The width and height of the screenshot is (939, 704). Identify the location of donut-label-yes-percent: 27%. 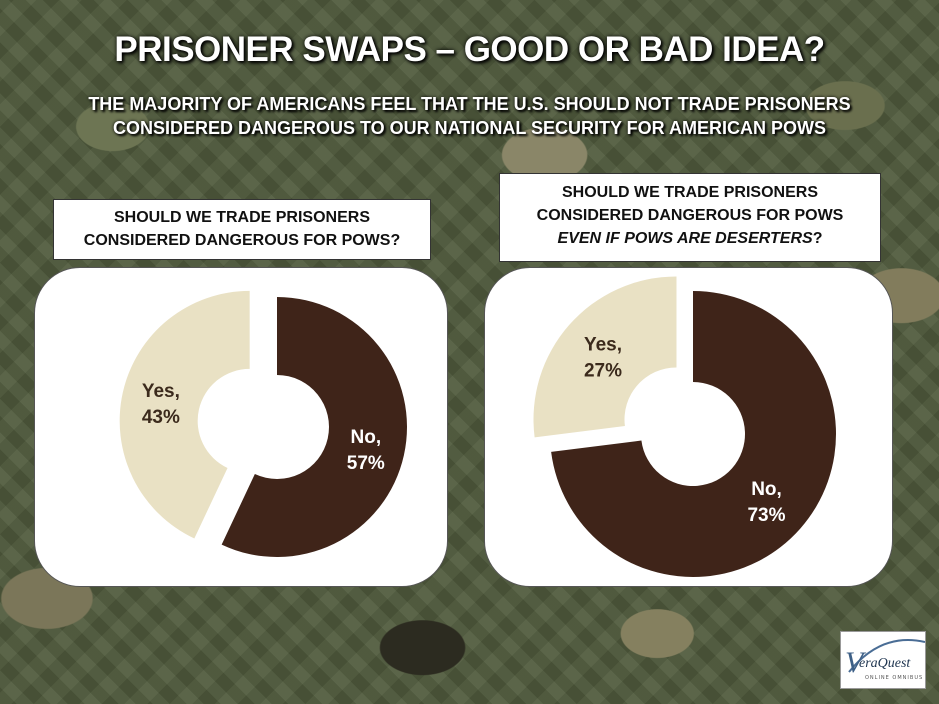
(603, 371).